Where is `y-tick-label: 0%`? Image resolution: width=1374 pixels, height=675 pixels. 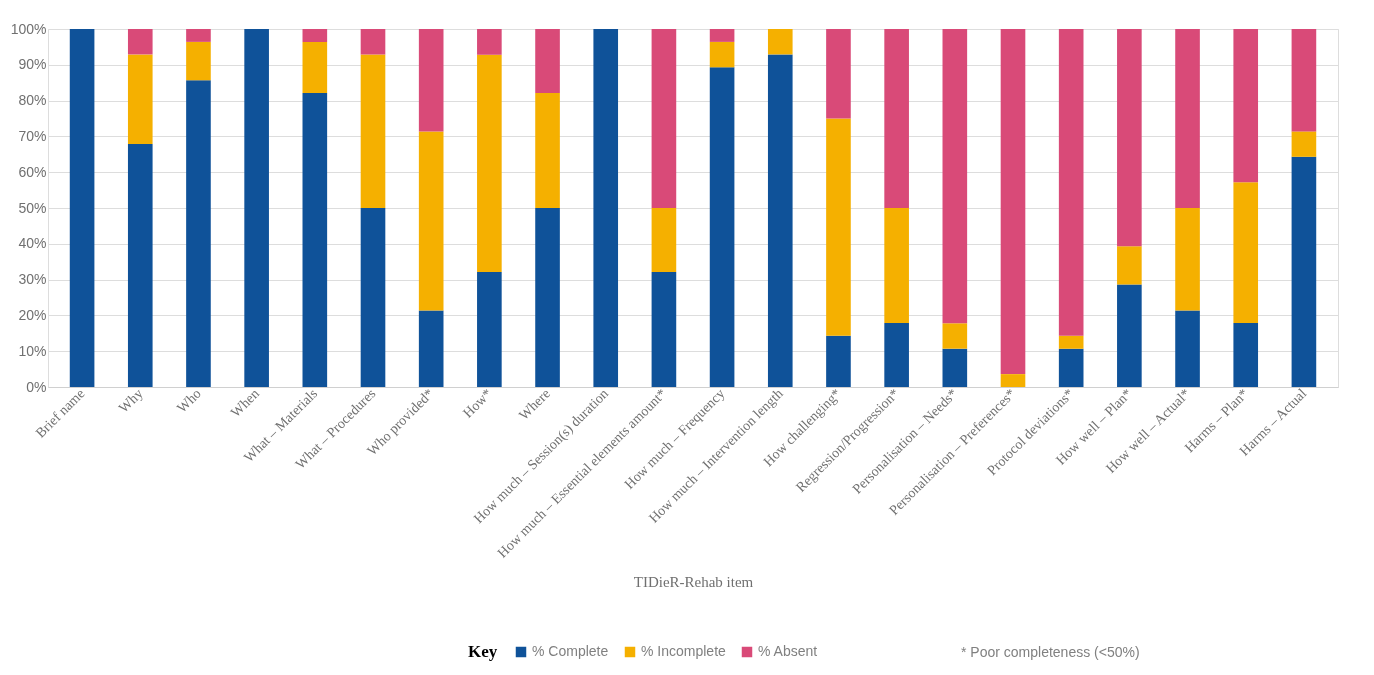 y-tick-label: 0% is located at coordinates (36, 386).